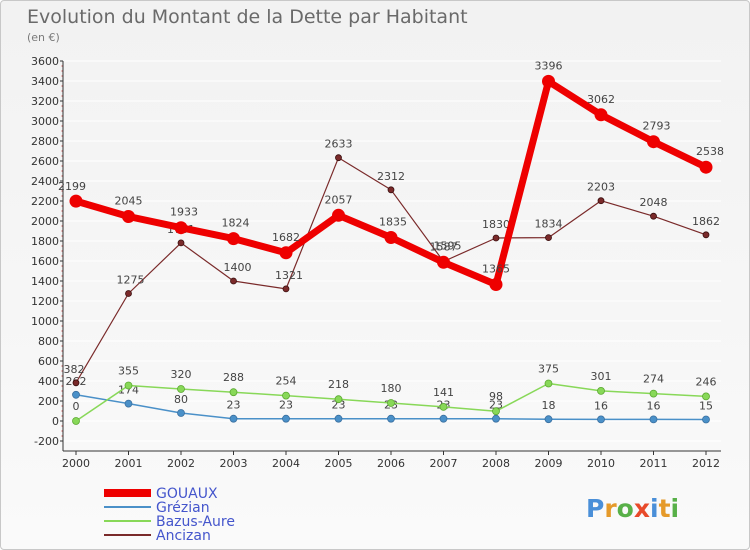 The height and width of the screenshot is (550, 750). I want to click on data-label: 1834, so click(549, 224).